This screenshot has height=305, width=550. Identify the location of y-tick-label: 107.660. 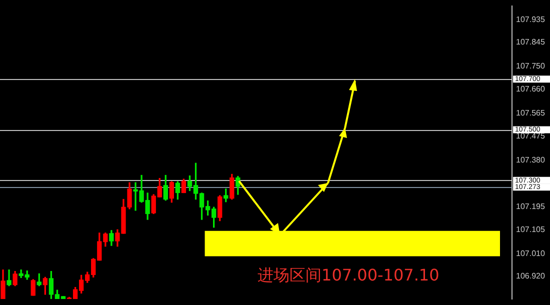
(531, 89).